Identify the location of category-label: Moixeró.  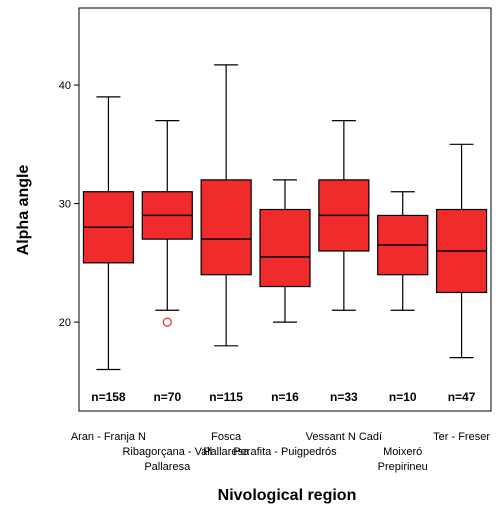
(402, 452).